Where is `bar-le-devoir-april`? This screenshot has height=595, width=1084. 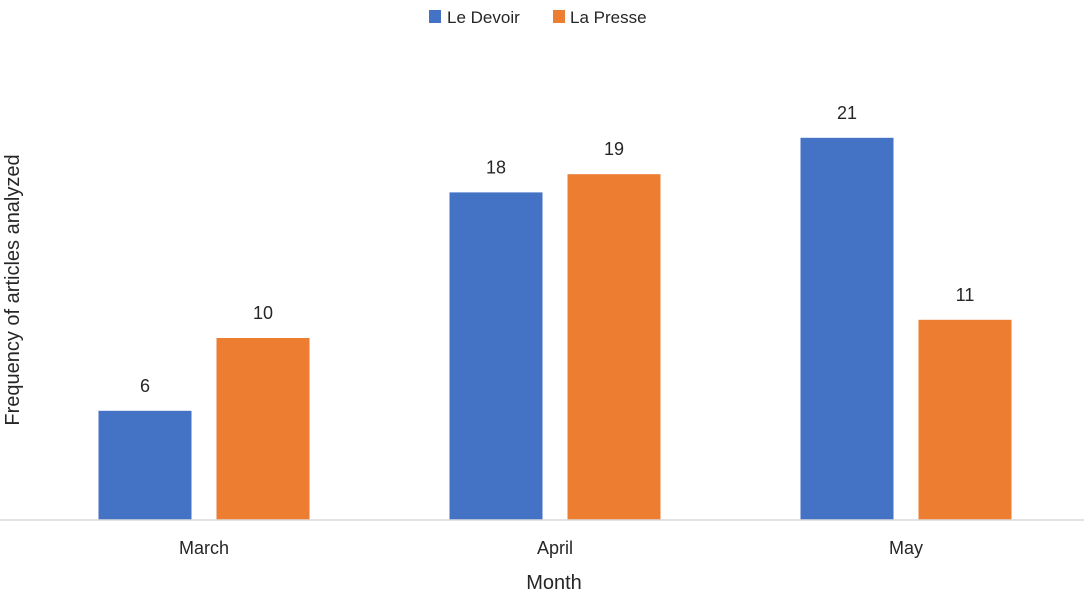
bar-le-devoir-april is located at coordinates (496, 356).